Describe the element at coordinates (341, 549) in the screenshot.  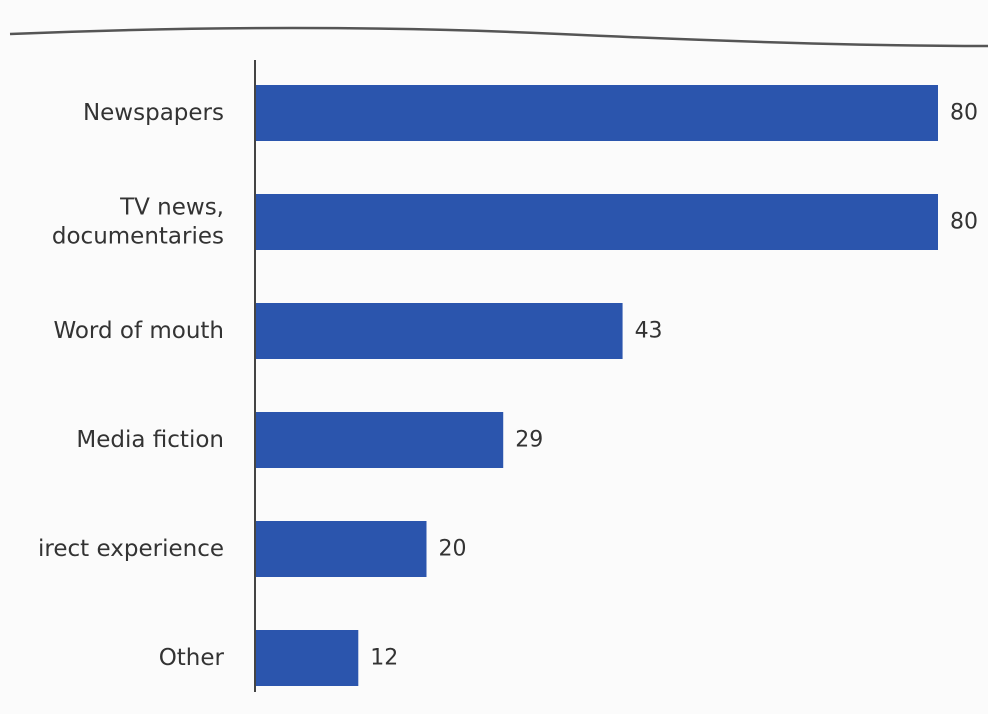
I see `bar-irect-experience` at that location.